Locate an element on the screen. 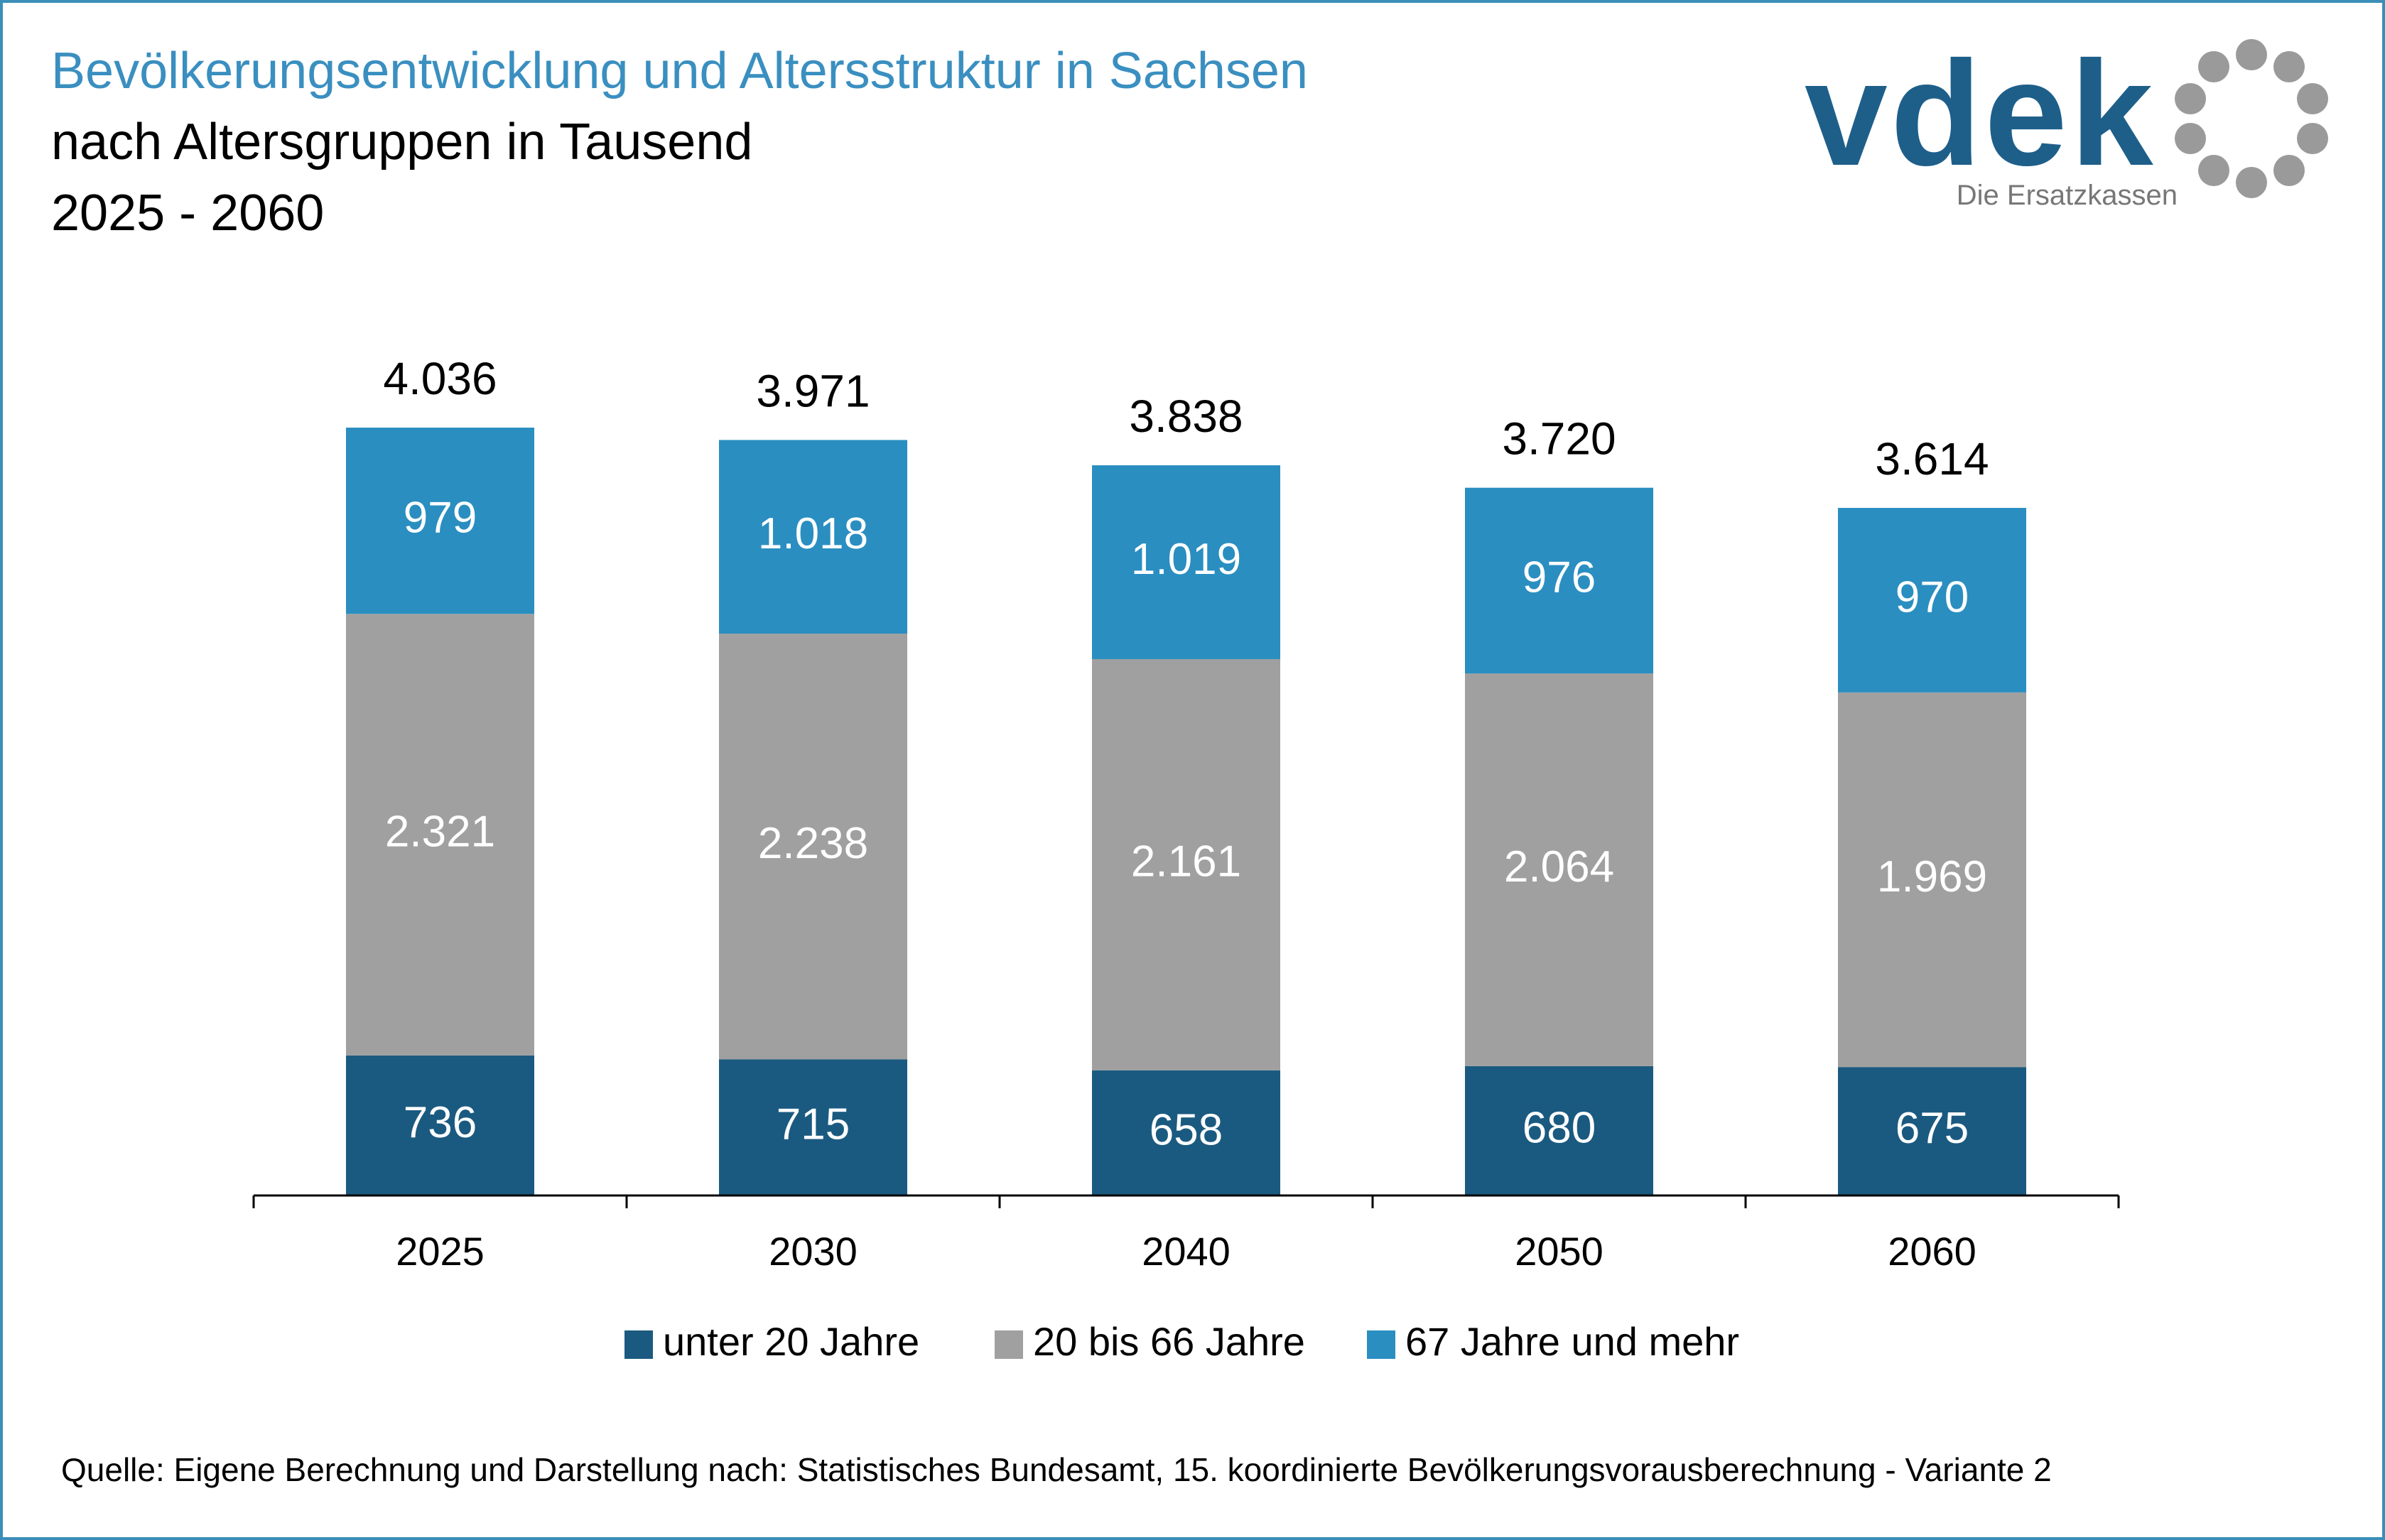 This screenshot has height=1540, width=2385. x-tick-label: 2040 is located at coordinates (1186, 1251).